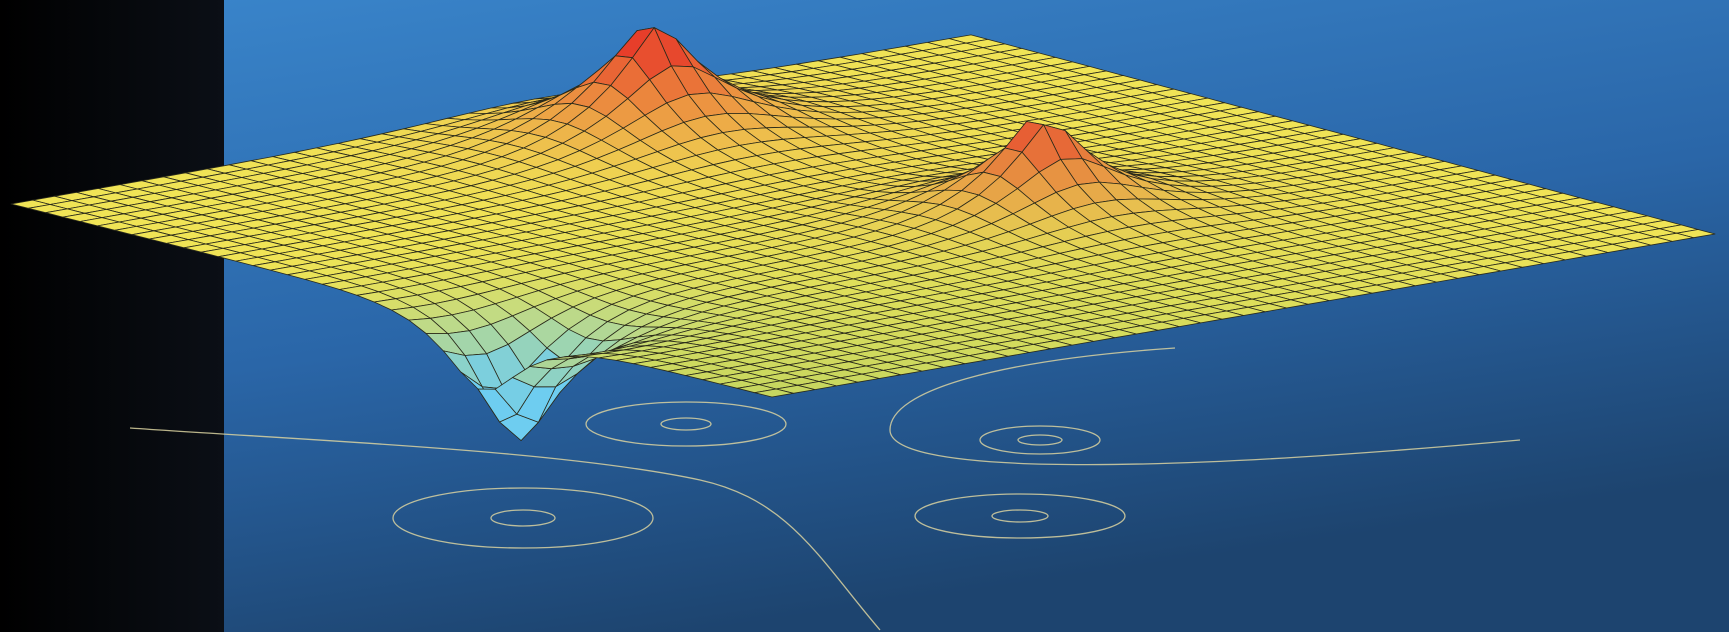 This screenshot has width=1729, height=632. Describe the element at coordinates (774, 393) in the screenshot. I see `mesh-cell` at that location.